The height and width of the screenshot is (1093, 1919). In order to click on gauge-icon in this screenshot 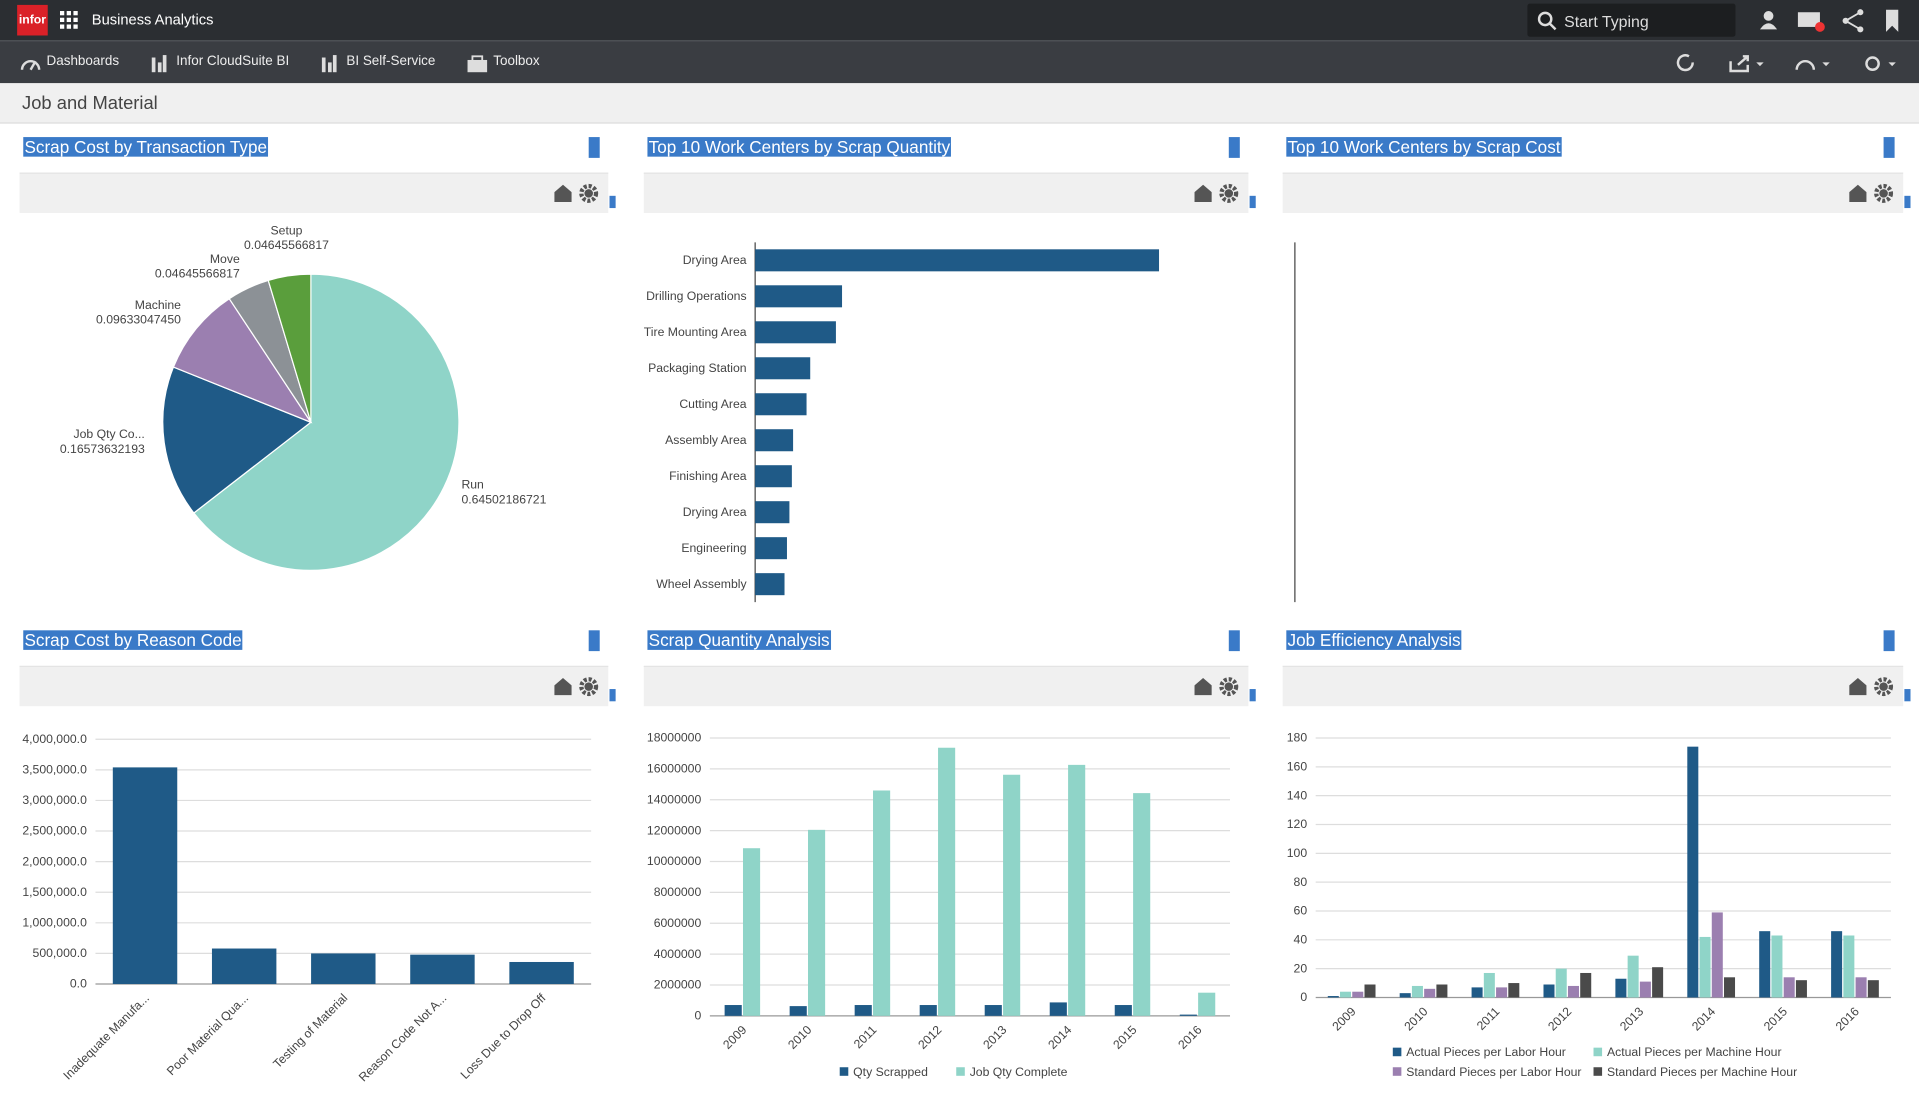, I will do `click(1805, 64)`.